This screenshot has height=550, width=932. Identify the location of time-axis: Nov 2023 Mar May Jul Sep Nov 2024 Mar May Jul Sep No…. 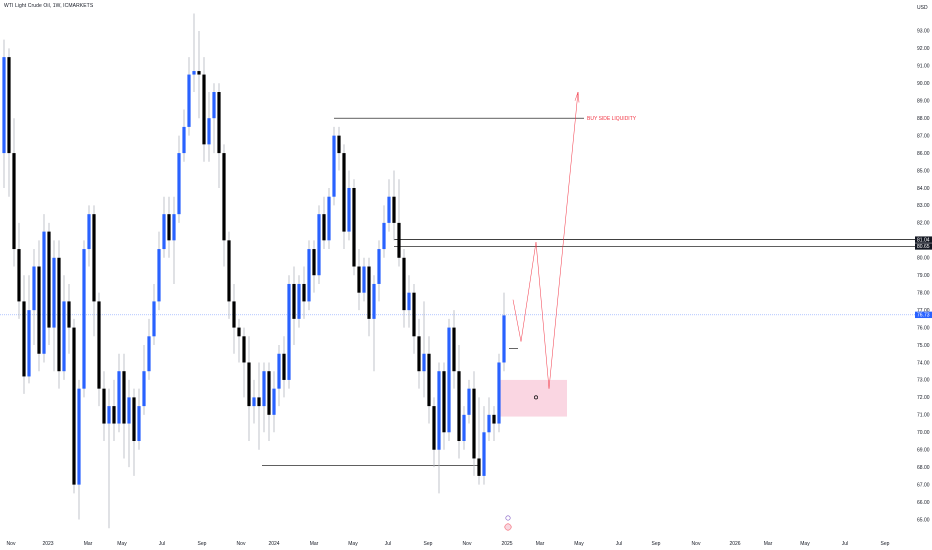
(448, 544).